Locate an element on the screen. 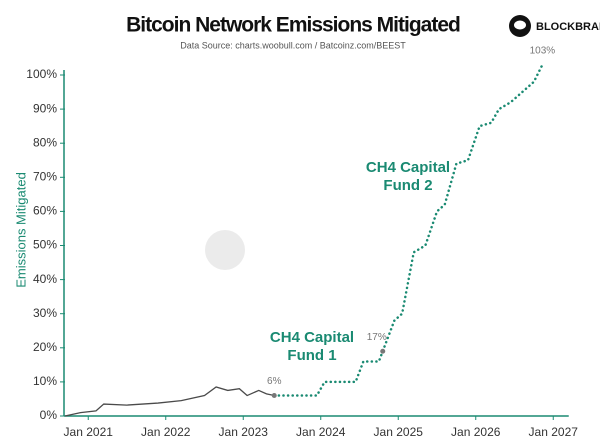 Image resolution: width=600 pixels, height=446 pixels. annotation-line: Fund 2 is located at coordinates (407, 185).